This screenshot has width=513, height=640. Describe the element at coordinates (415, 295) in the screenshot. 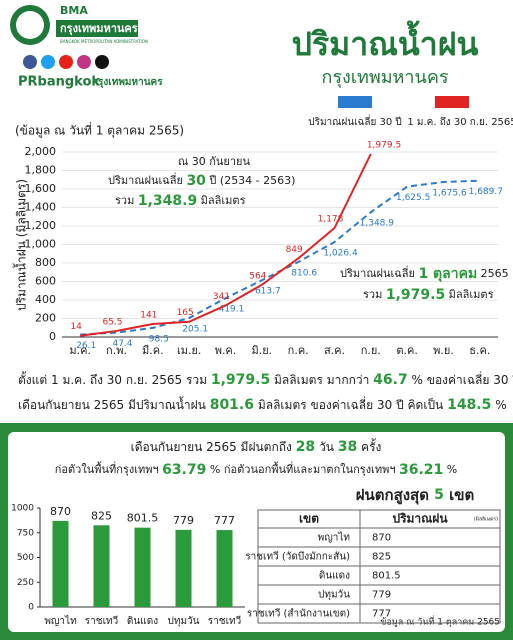

I see `annotation-part: 1,979.5` at that location.